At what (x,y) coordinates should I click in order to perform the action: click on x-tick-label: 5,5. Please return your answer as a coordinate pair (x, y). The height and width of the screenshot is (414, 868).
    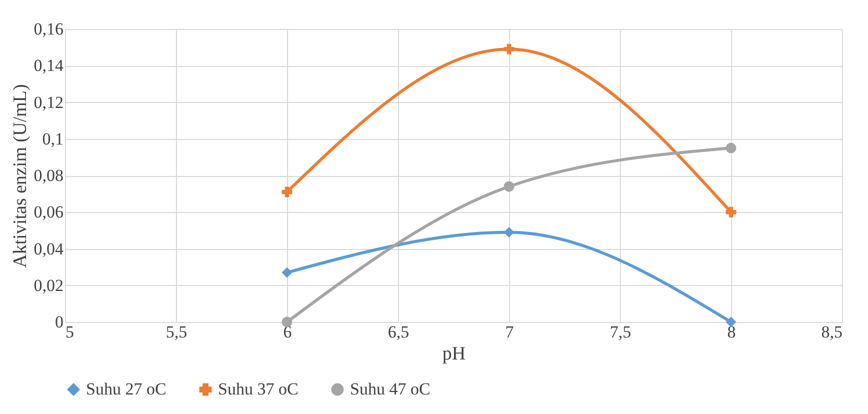
    Looking at the image, I should click on (177, 332).